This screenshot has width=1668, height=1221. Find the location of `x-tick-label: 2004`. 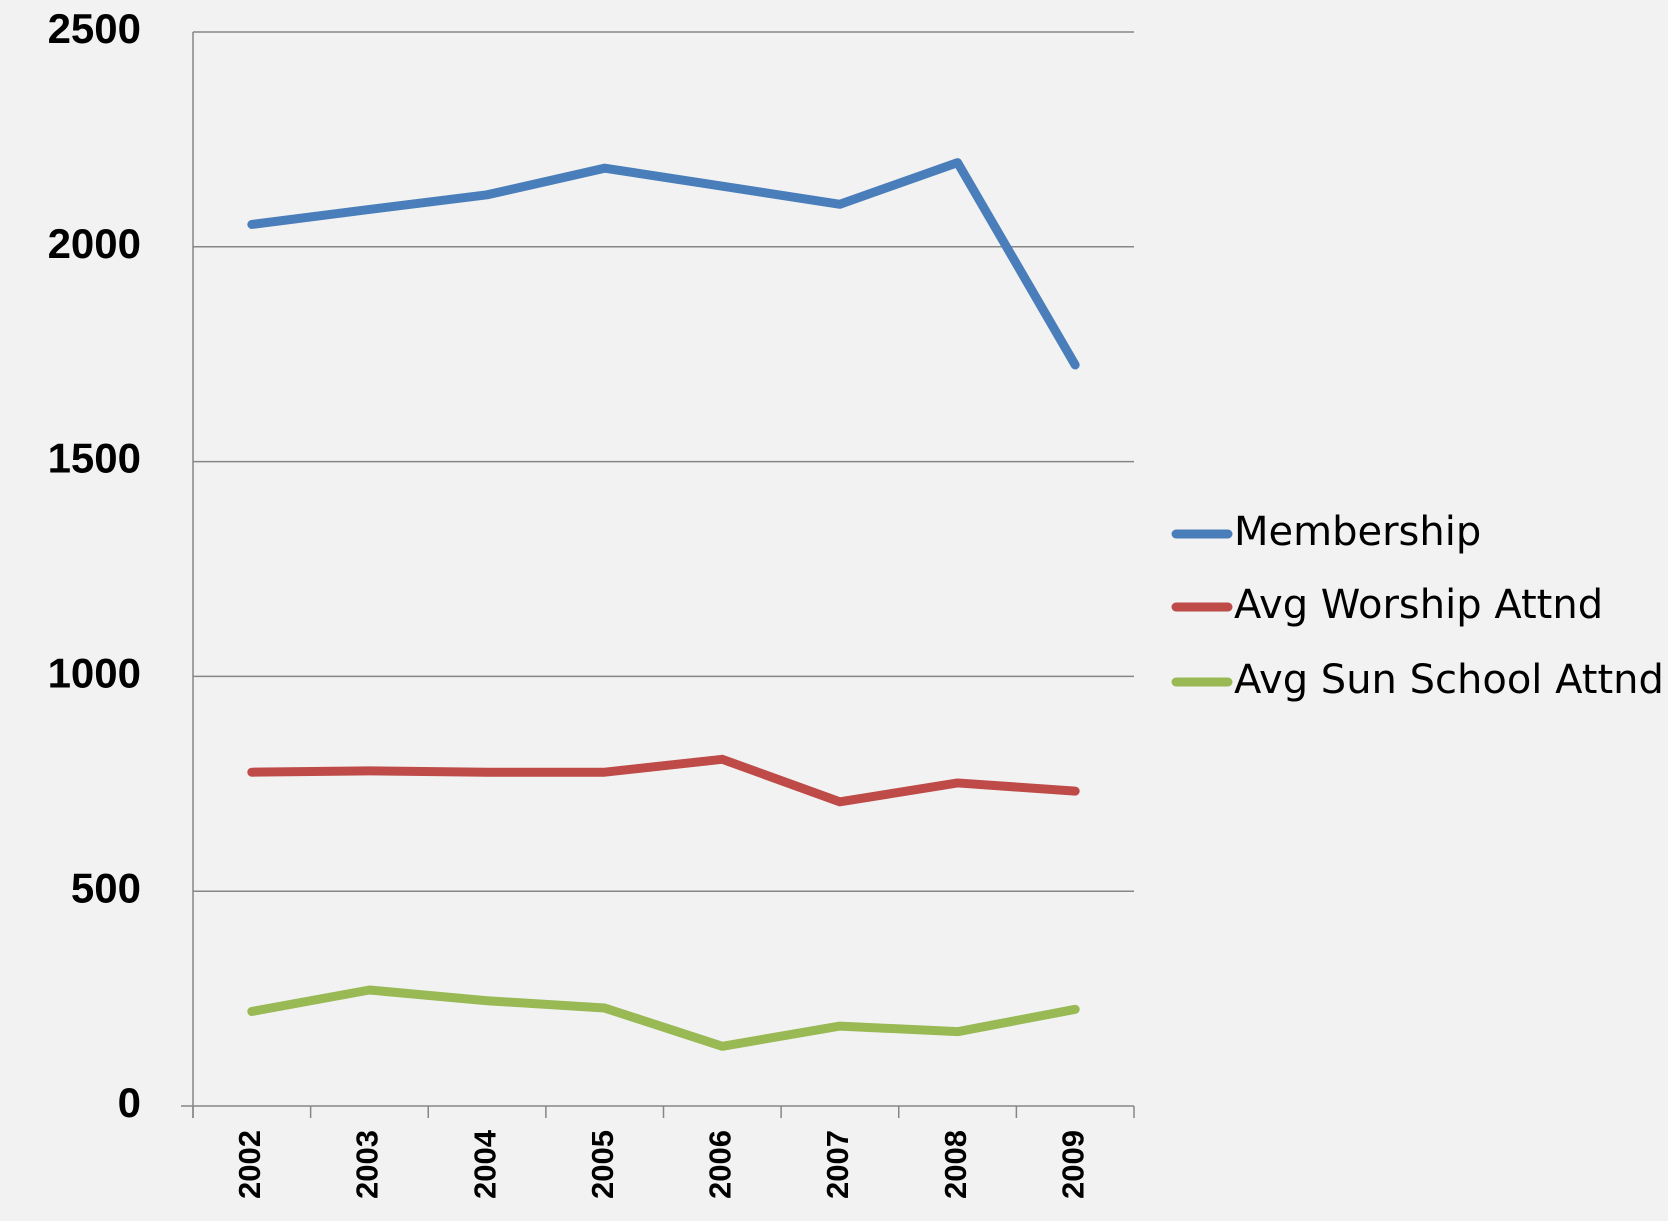

x-tick-label: 2004 is located at coordinates (484, 1164).